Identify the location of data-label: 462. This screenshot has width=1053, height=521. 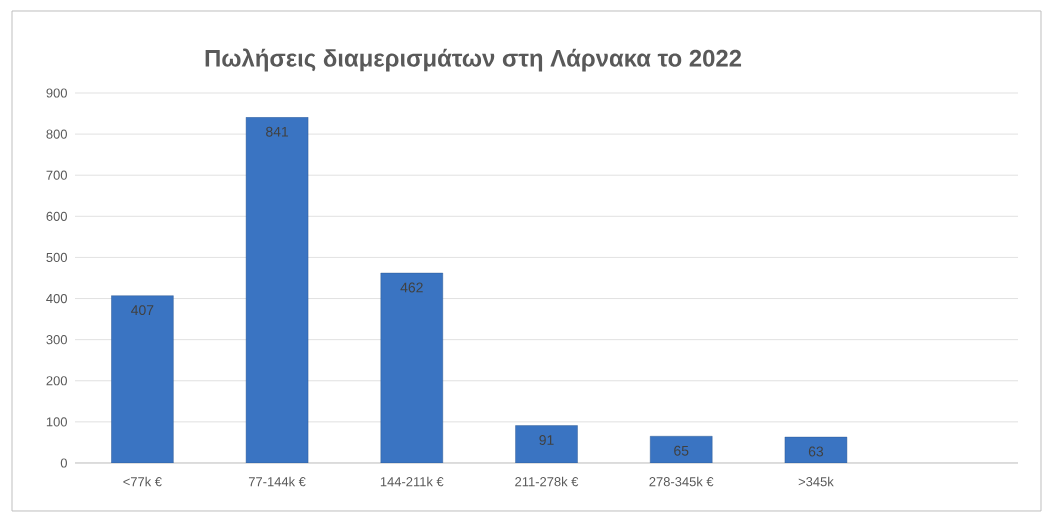
(411, 287).